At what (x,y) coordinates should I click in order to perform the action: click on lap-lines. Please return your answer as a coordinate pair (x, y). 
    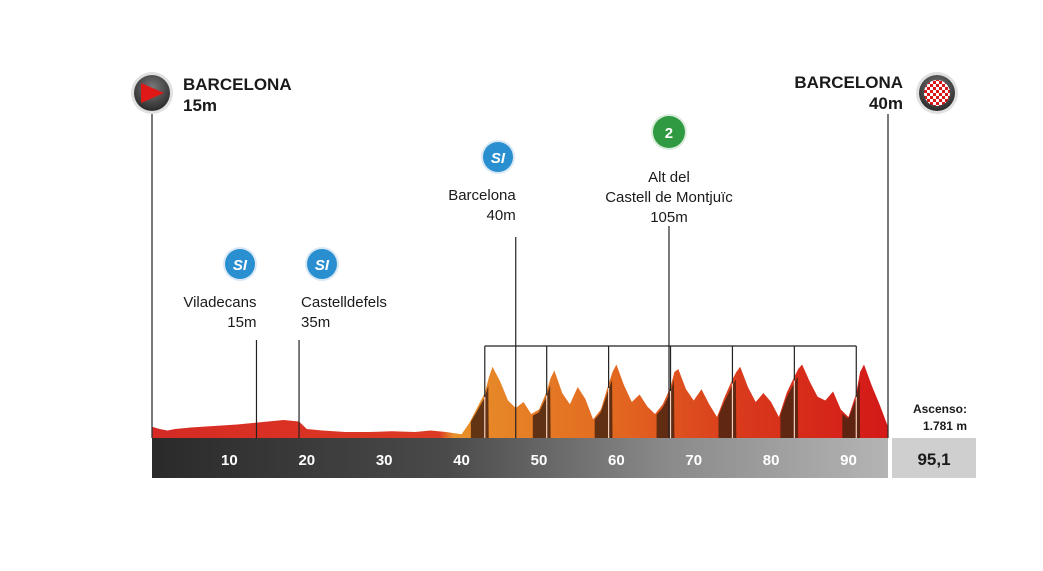
    Looking at the image, I should click on (670, 407).